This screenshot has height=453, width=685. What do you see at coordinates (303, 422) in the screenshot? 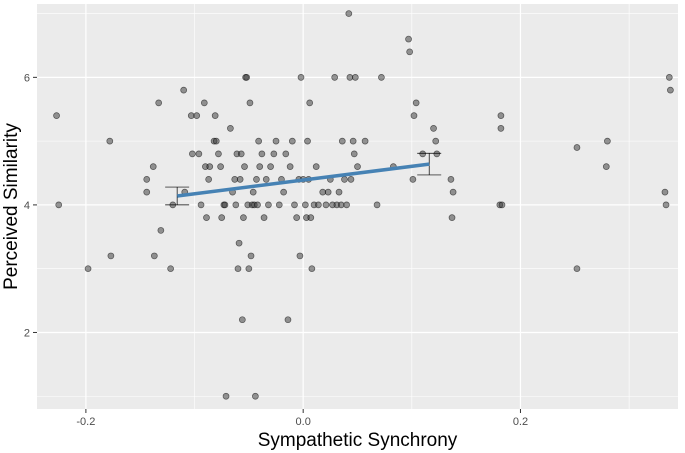
I see `x-tick-label: 0.0` at bounding box center [303, 422].